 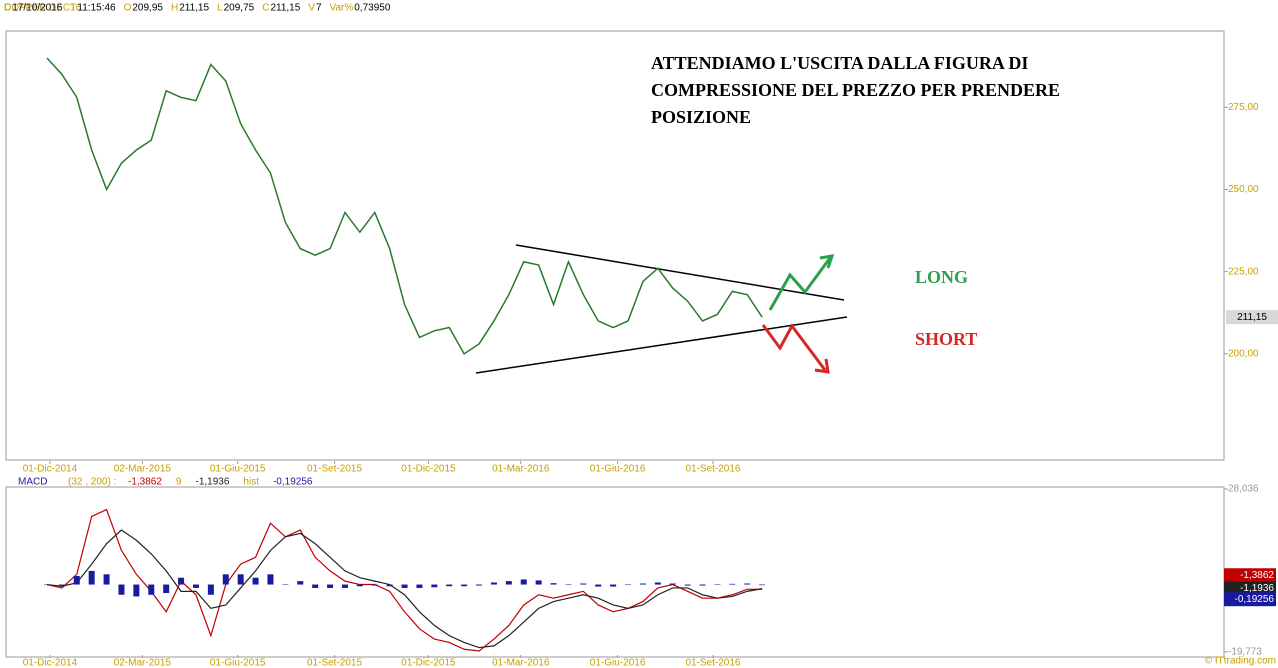 What do you see at coordinates (238, 663) in the screenshot?
I see `x-tick-label: 01-Giu-2015` at bounding box center [238, 663].